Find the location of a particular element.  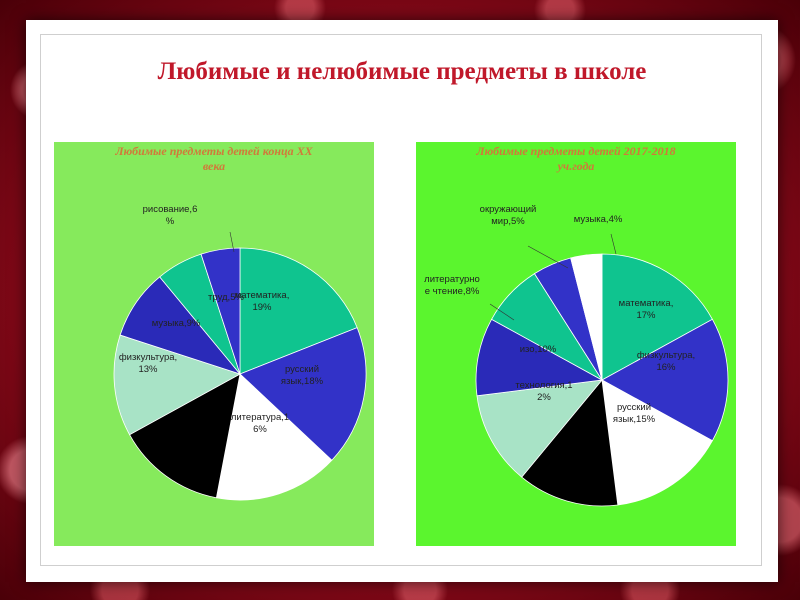

data-label-line: литература,1 is located at coordinates (260, 417).